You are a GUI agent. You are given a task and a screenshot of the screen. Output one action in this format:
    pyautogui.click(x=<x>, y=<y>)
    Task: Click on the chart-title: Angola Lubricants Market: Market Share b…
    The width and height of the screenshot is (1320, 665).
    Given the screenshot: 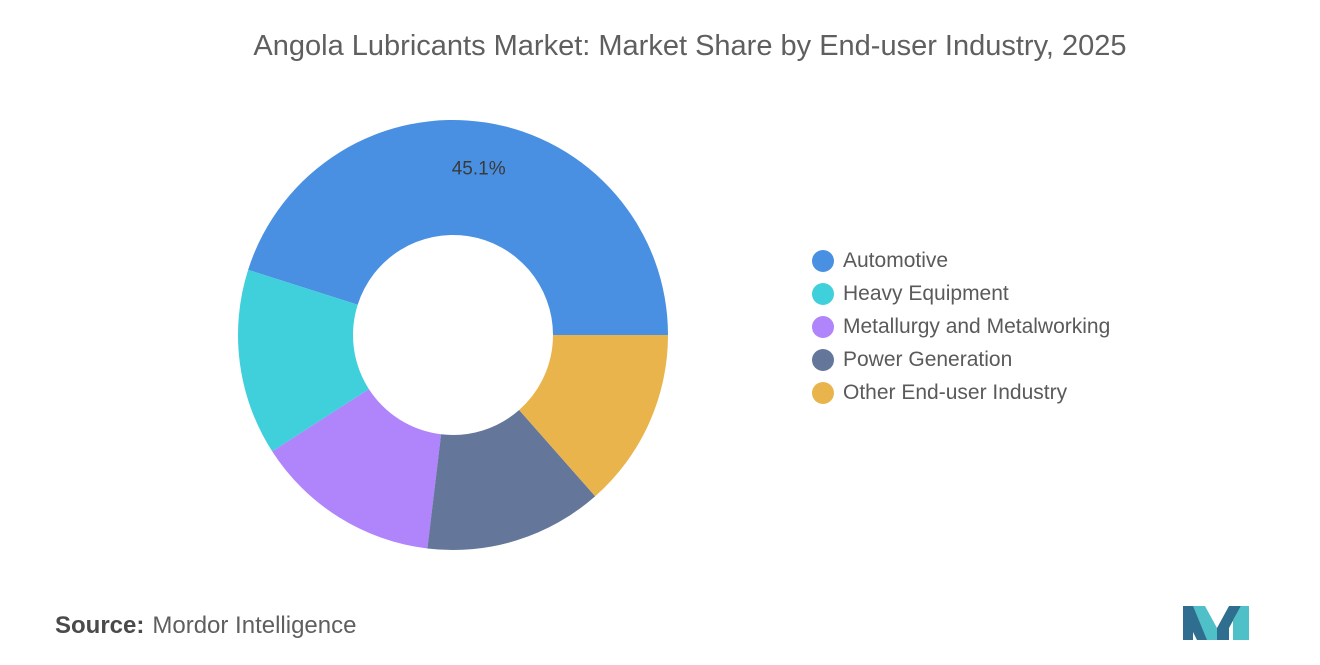 What is the action you would take?
    pyautogui.click(x=690, y=46)
    